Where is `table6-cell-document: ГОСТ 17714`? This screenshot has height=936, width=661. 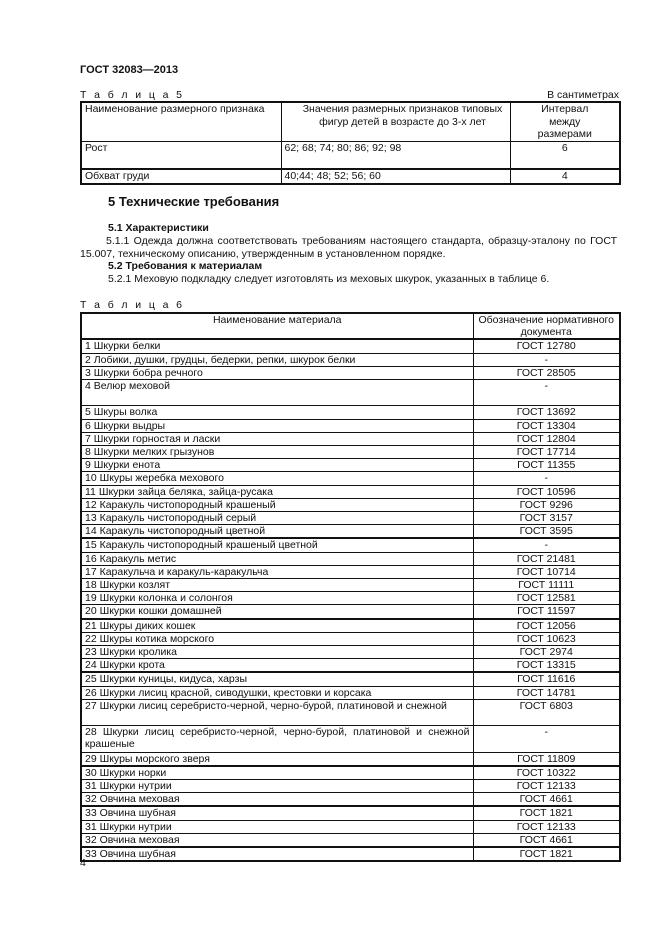 table6-cell-document: ГОСТ 17714 is located at coordinates (546, 452).